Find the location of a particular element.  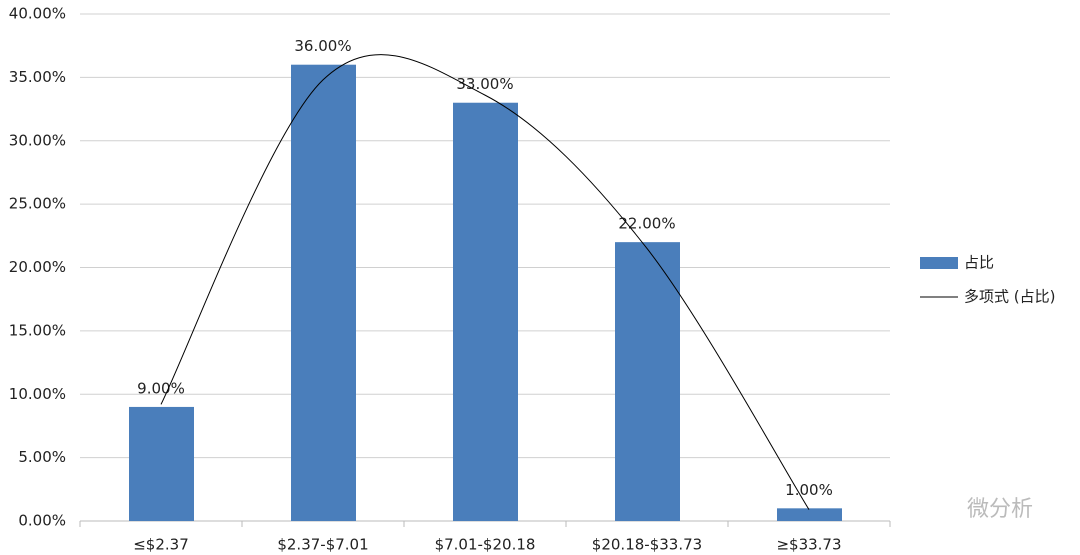

legend-swatch is located at coordinates (939, 263).